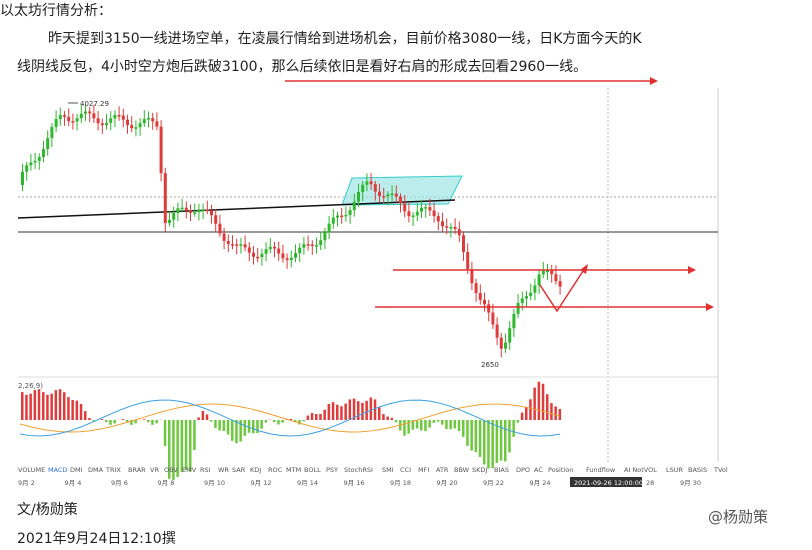  I want to click on indicator-tab: AI NotVOL, so click(640, 470).